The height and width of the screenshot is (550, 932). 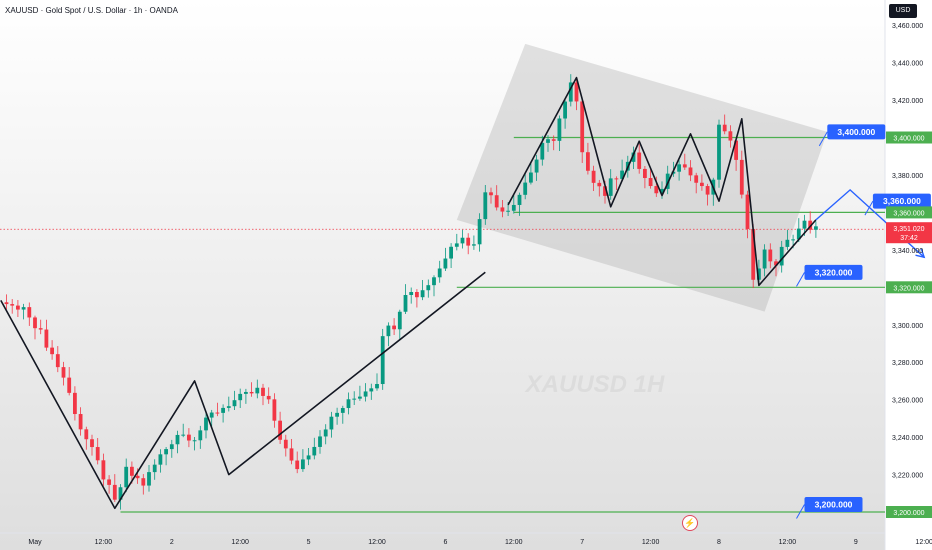 I want to click on x-tick-label: May, so click(x=35, y=542).